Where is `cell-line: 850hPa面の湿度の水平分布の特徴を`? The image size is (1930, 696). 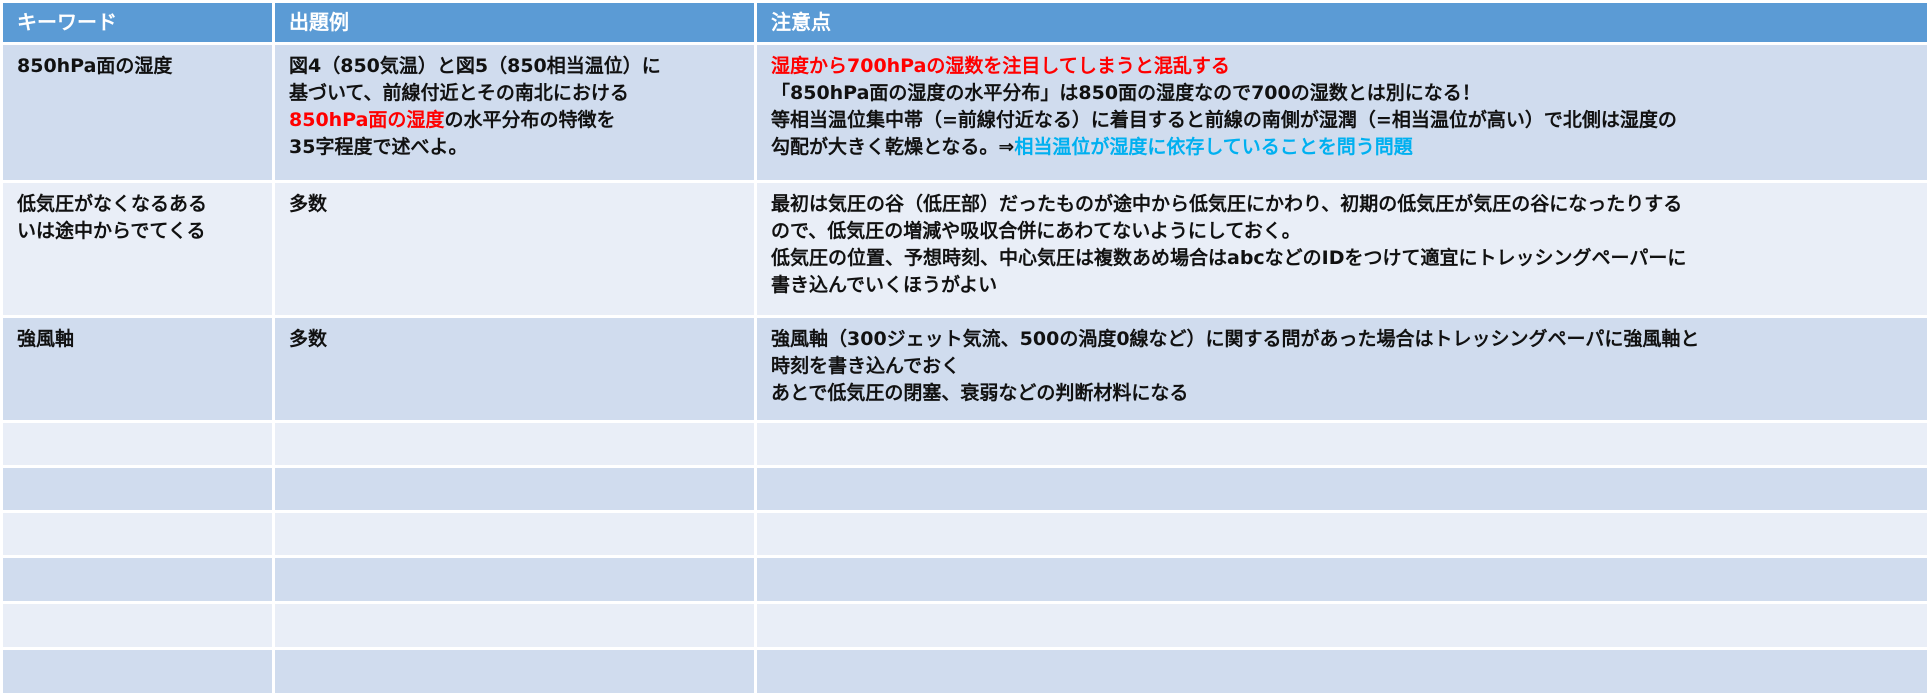
cell-line: 850hPa面の湿度の水平分布の特徴を is located at coordinates (514, 120).